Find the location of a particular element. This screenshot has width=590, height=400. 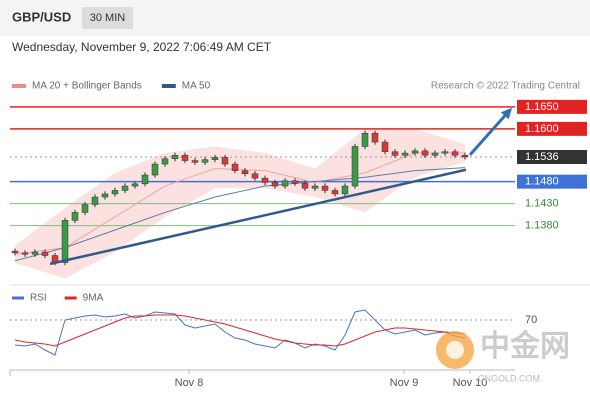

arrow-head is located at coordinates (506, 113).